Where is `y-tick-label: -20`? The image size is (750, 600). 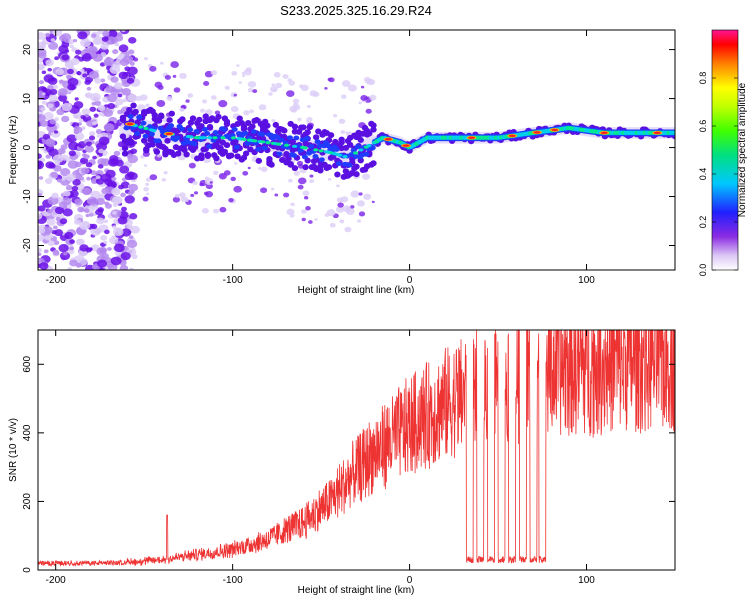 y-tick-label: -20 is located at coordinates (27, 245).